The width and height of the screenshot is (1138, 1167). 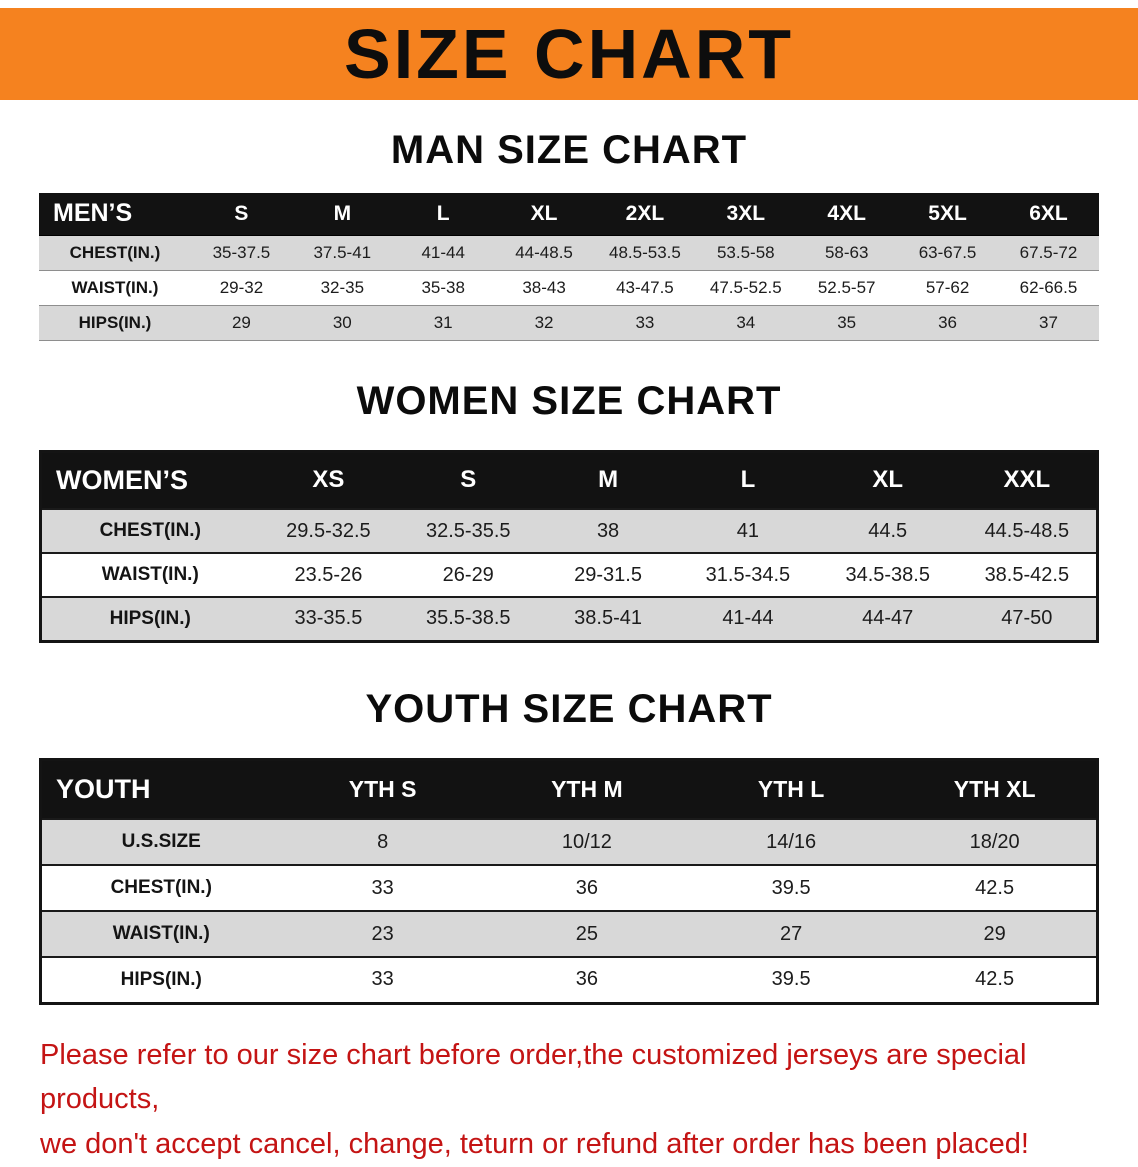 What do you see at coordinates (645, 214) in the screenshot?
I see `size-column-header: 2XL` at bounding box center [645, 214].